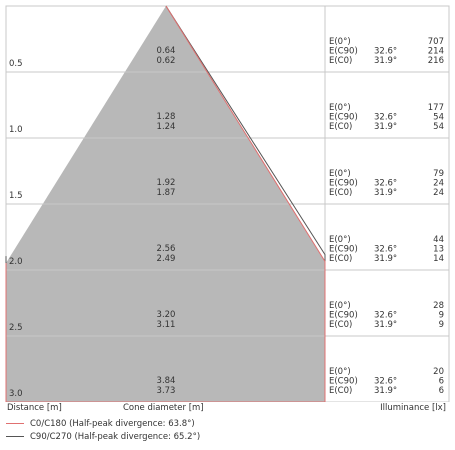  Describe the element at coordinates (166, 381) in the screenshot. I see `diameter-c0-label: 3.84` at that location.